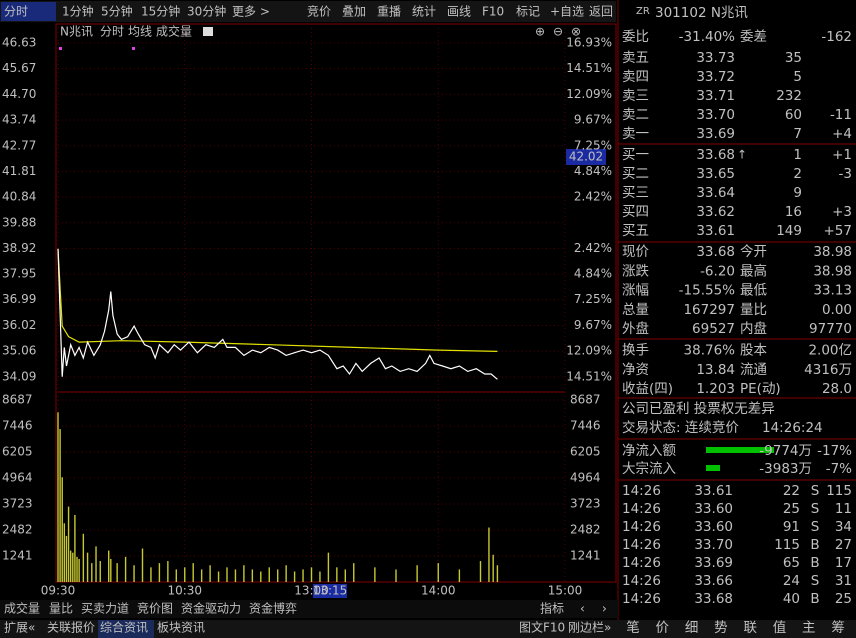  I want to click on pct-tick-label: 7.25%, so click(593, 299).